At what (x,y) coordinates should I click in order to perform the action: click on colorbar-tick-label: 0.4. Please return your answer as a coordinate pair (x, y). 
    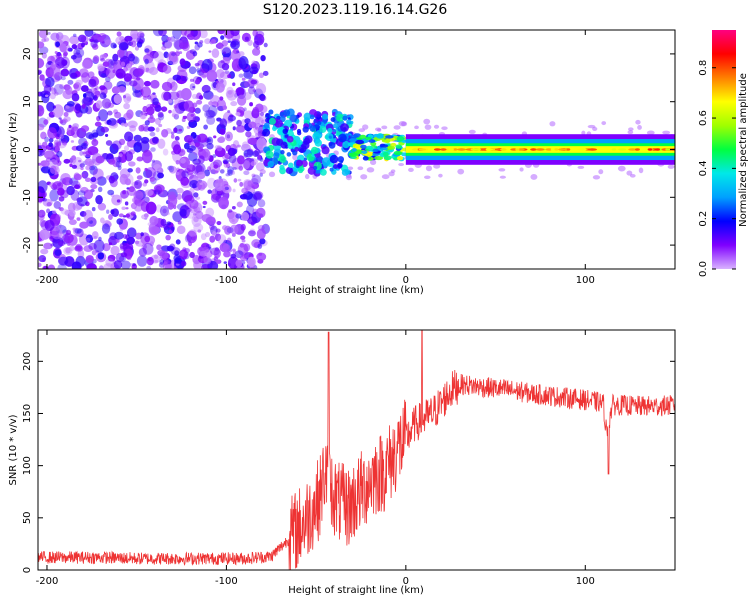
    Looking at the image, I should click on (703, 168).